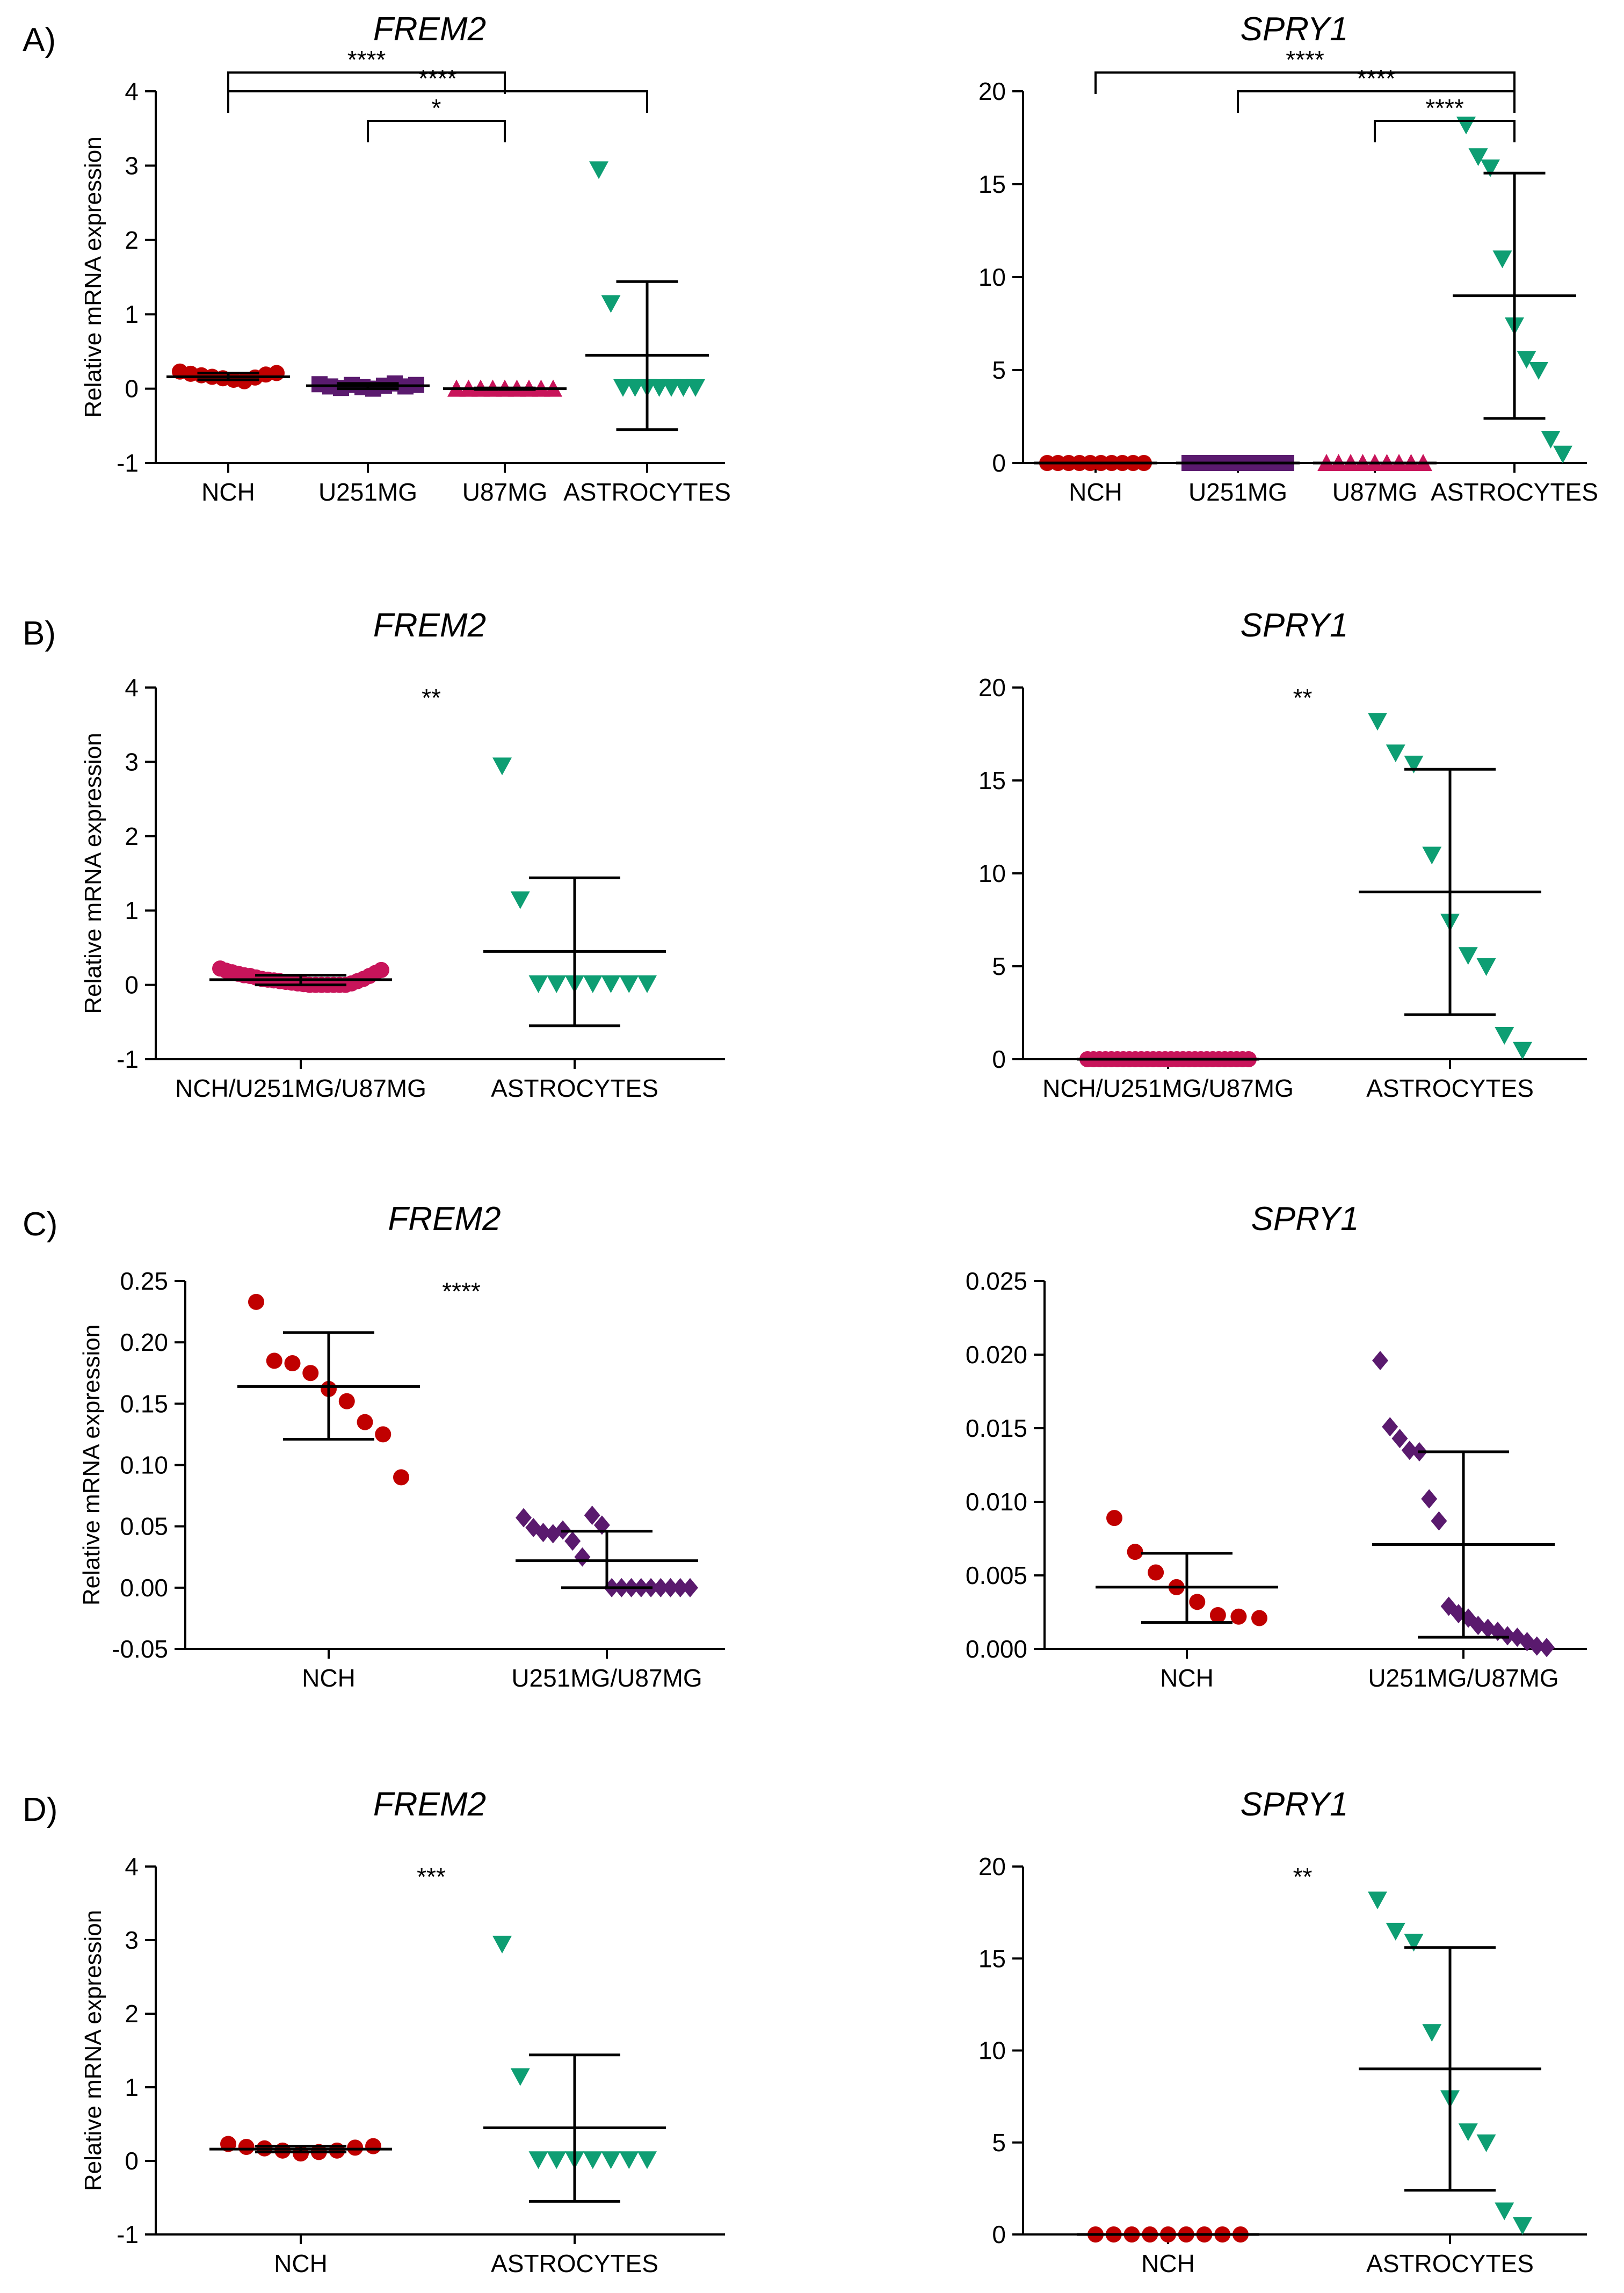  I want to click on x-tick-label: U251MG/U87MG, so click(1463, 1678).